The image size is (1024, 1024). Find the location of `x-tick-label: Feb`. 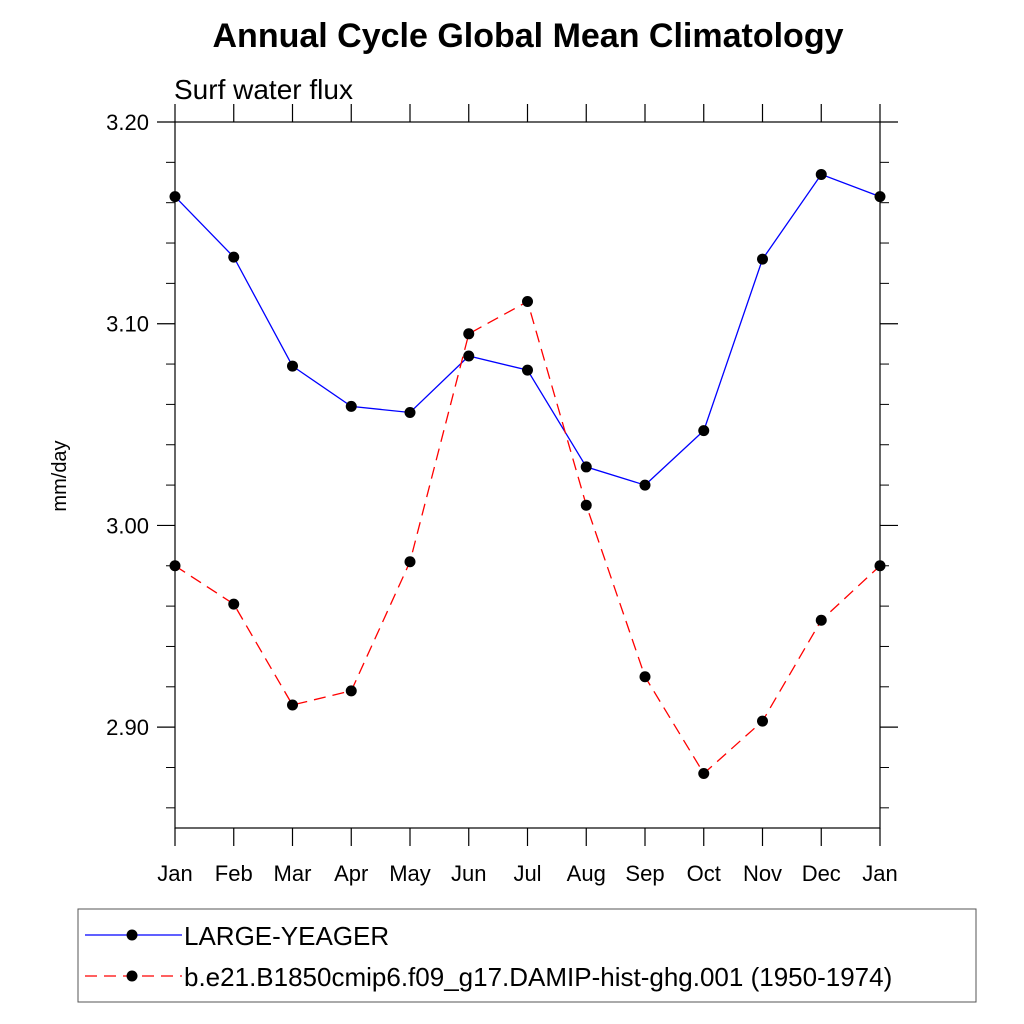

x-tick-label: Feb is located at coordinates (234, 873).